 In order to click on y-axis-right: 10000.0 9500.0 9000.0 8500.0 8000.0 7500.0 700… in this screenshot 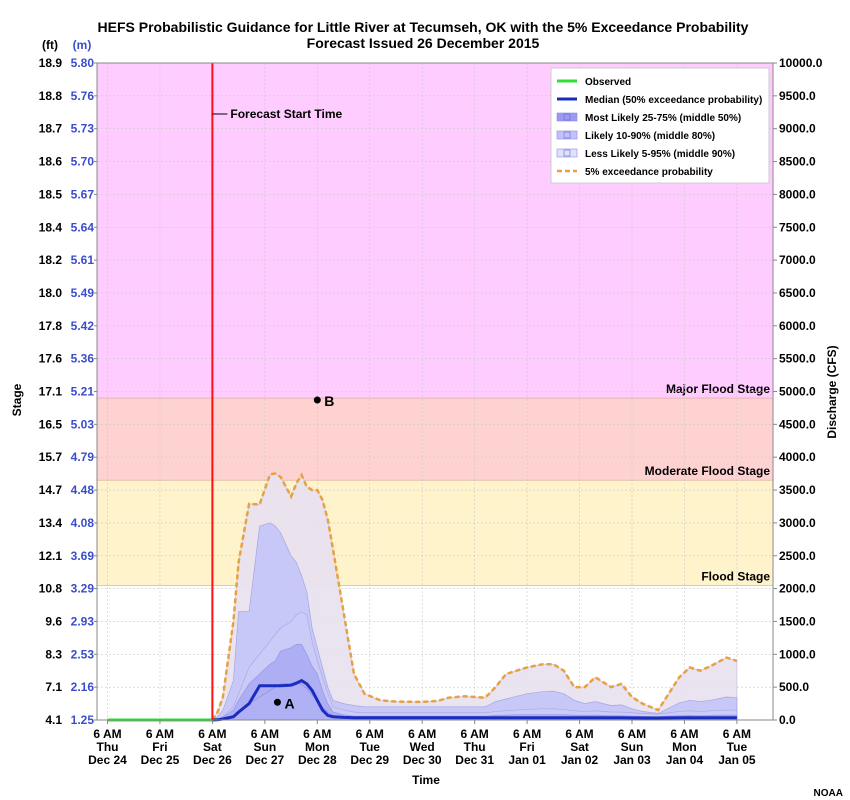, I will do `click(798, 391)`.